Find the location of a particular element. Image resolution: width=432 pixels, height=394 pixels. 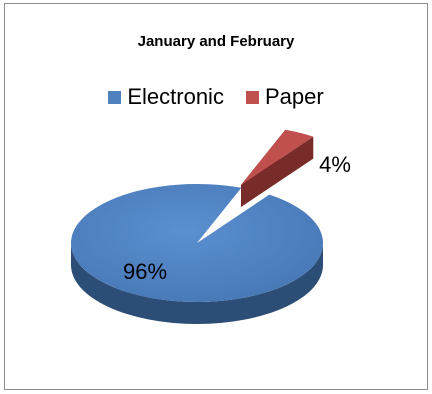

legend-swatch-electronic is located at coordinates (115, 97).